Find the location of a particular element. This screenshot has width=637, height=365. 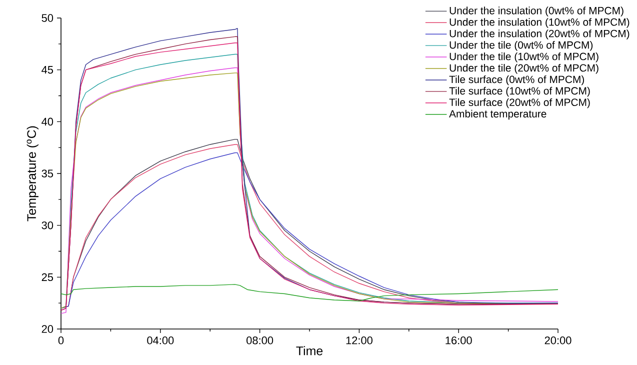

x-tick-label: 16:00 is located at coordinates (459, 340).